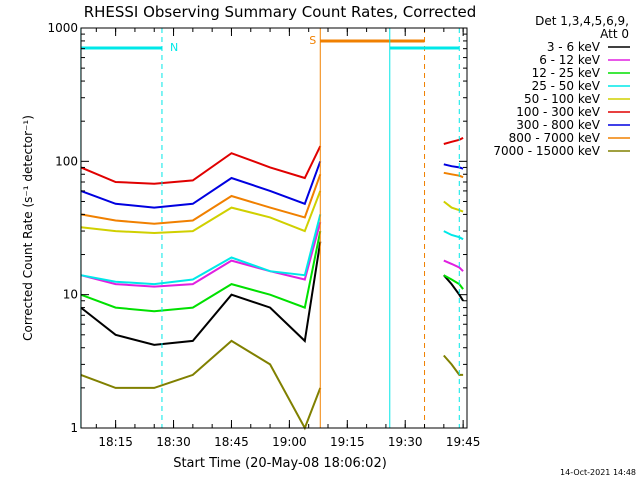 The image size is (640, 480). What do you see at coordinates (312, 40) in the screenshot?
I see `annotation-label: S` at bounding box center [312, 40].